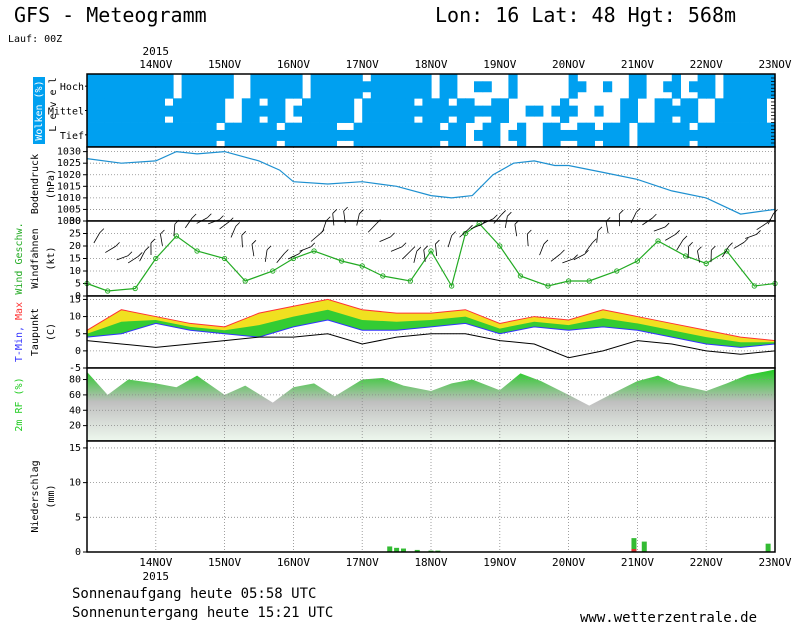 Image resolution: width=800 pixels, height=625 pixels. What do you see at coordinates (75, 221) in the screenshot?
I see `y-tick-label: 30` at bounding box center [75, 221].